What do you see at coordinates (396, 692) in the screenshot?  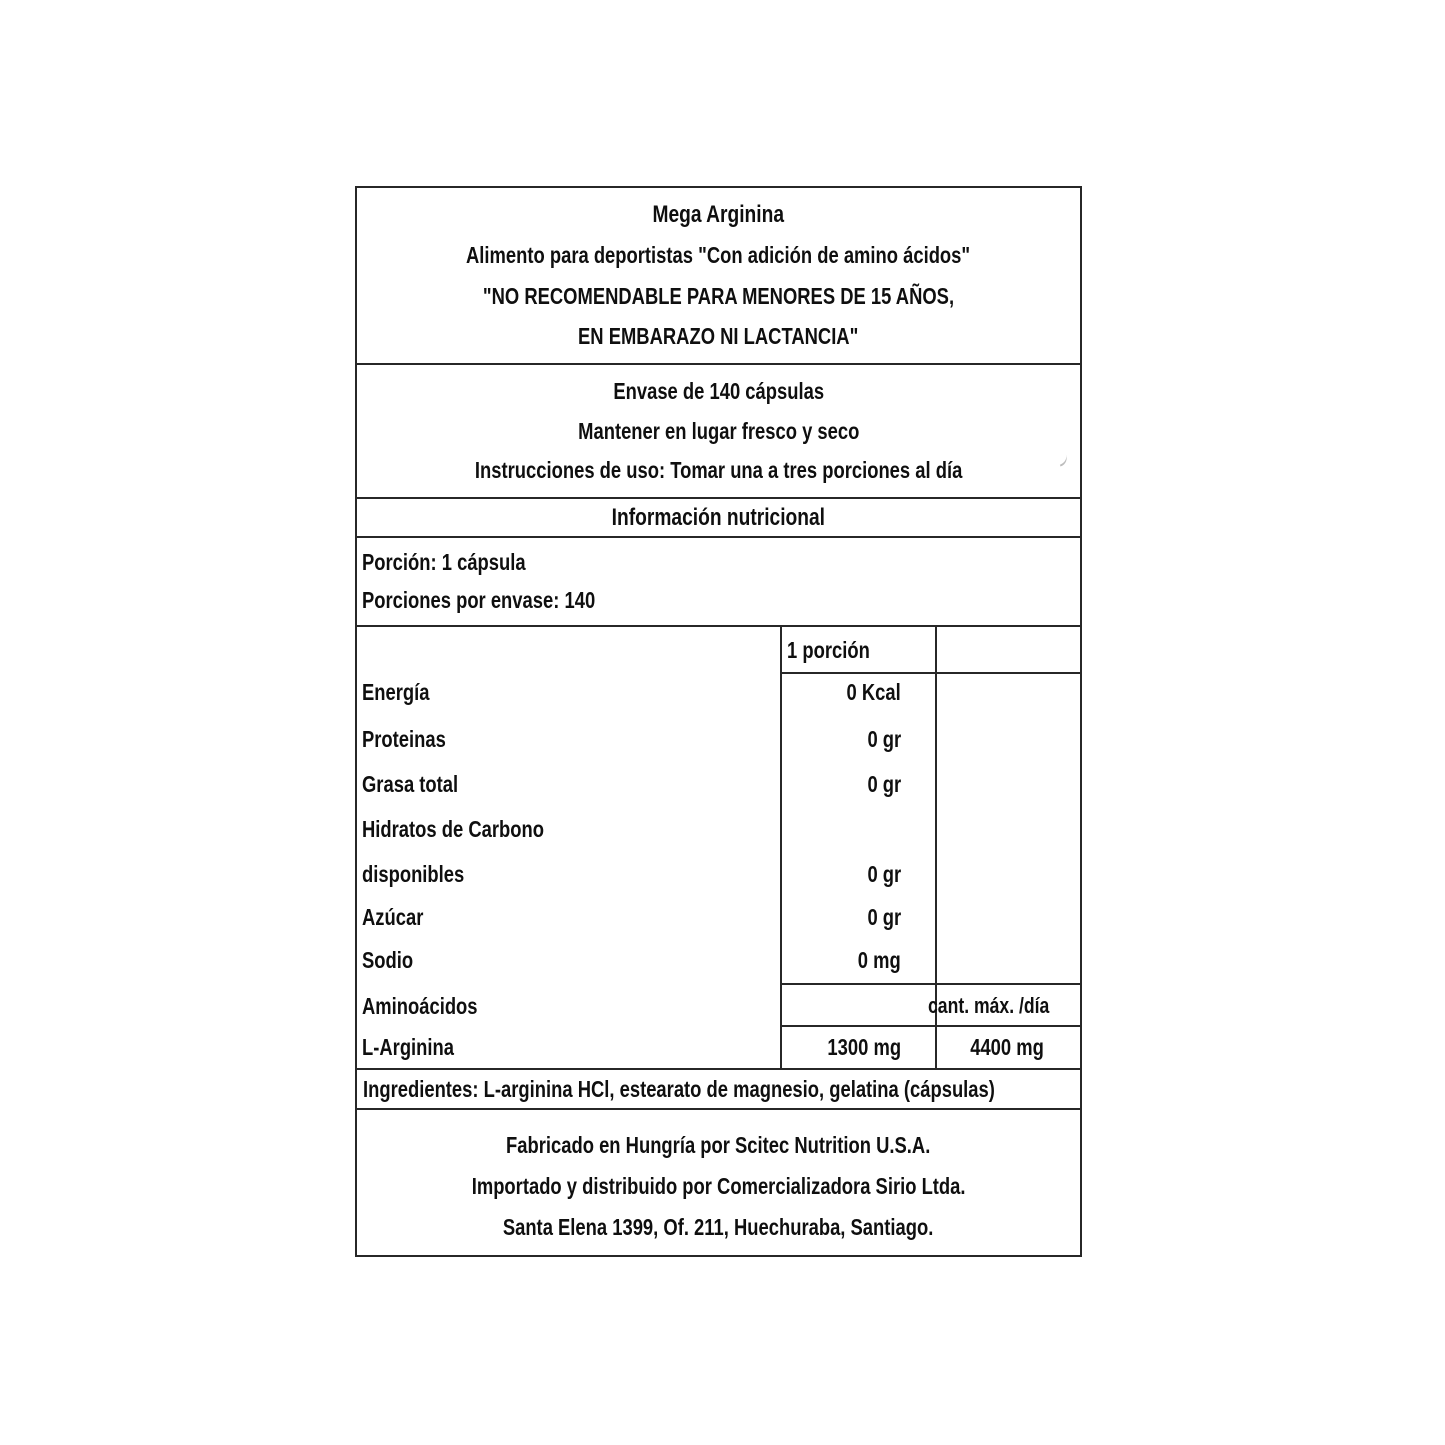 I see `nutrient-label: Energía` at bounding box center [396, 692].